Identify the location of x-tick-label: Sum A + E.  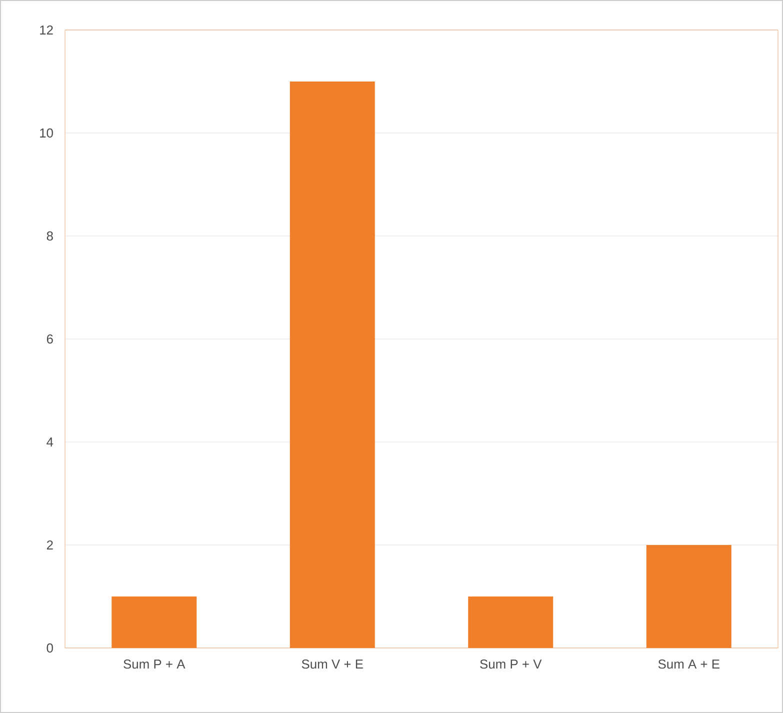
(689, 664).